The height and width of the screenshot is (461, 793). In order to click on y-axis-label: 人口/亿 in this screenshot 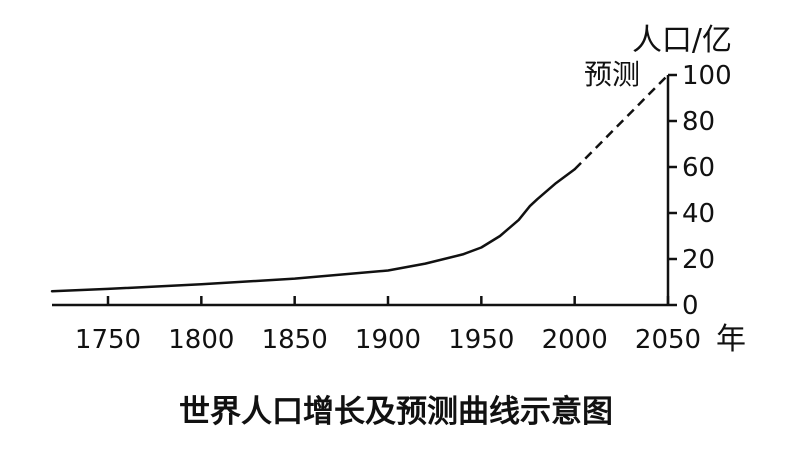, I will do `click(682, 40)`.